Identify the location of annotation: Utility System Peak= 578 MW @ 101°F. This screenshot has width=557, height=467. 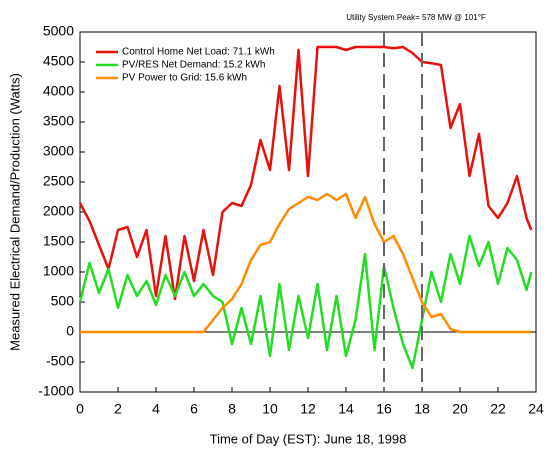
(416, 17).